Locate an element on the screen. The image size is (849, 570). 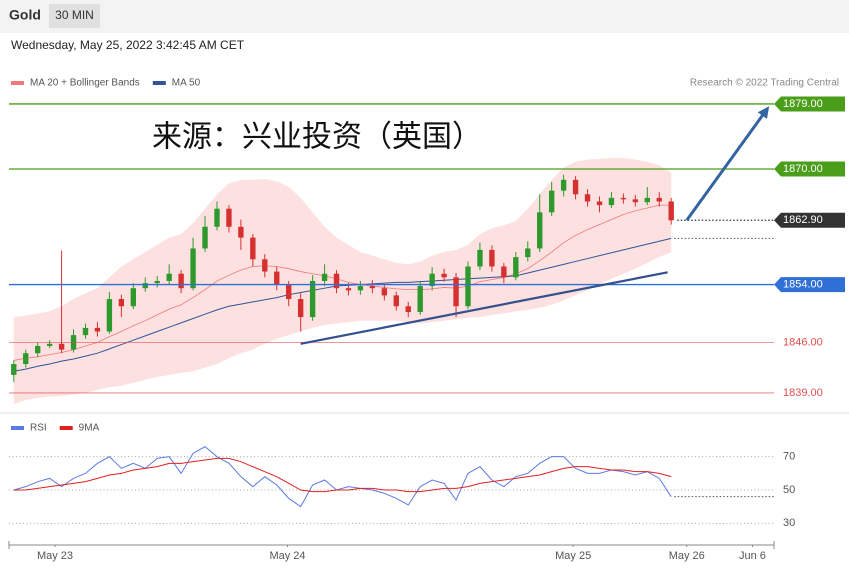
trendline is located at coordinates (484, 308).